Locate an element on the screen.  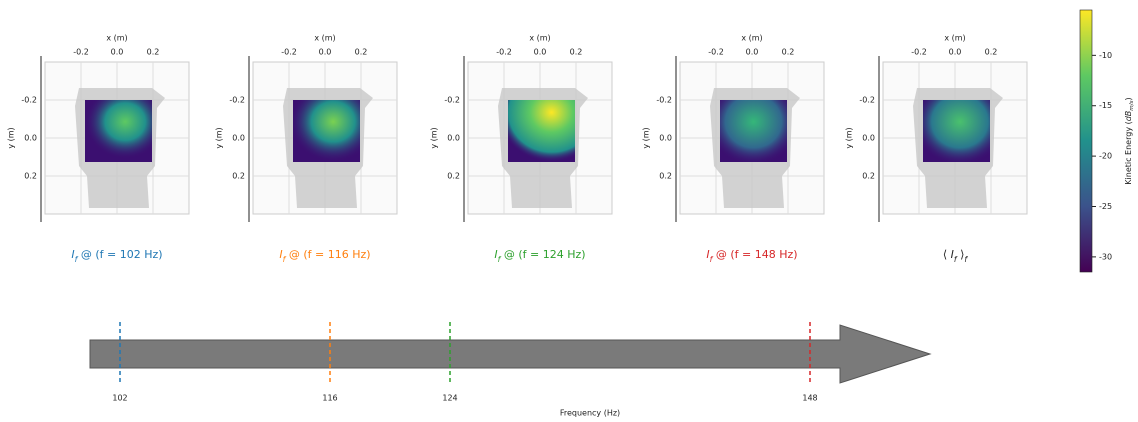
panel-label: If @ (f = 116 Hz) is located at coordinates (324, 256).